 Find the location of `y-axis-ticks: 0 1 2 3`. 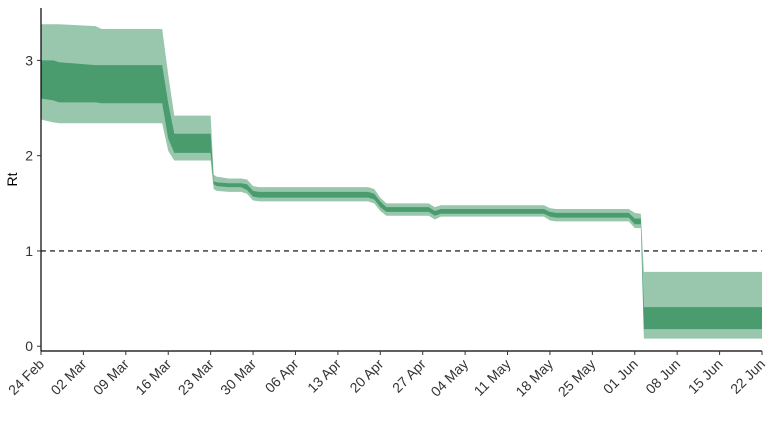

y-axis-ticks: 0 1 2 3 is located at coordinates (33, 203).